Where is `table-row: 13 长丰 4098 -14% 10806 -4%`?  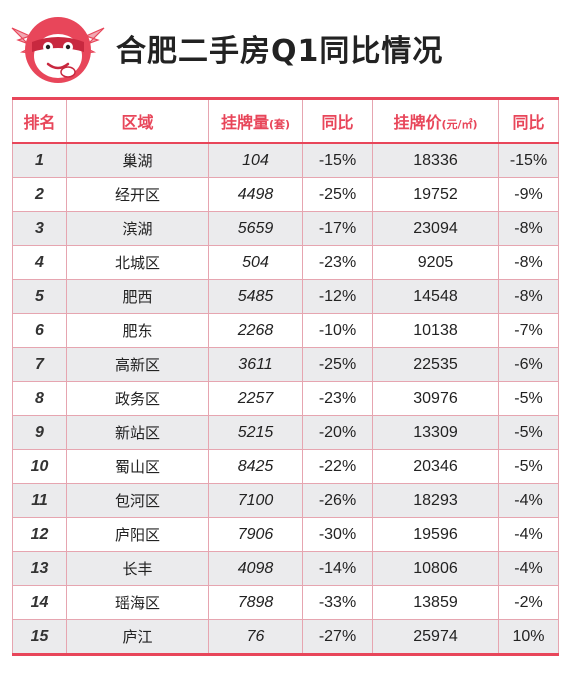
table-row: 13 长丰 4098 -14% 10806 -4% is located at coordinates (285, 568).